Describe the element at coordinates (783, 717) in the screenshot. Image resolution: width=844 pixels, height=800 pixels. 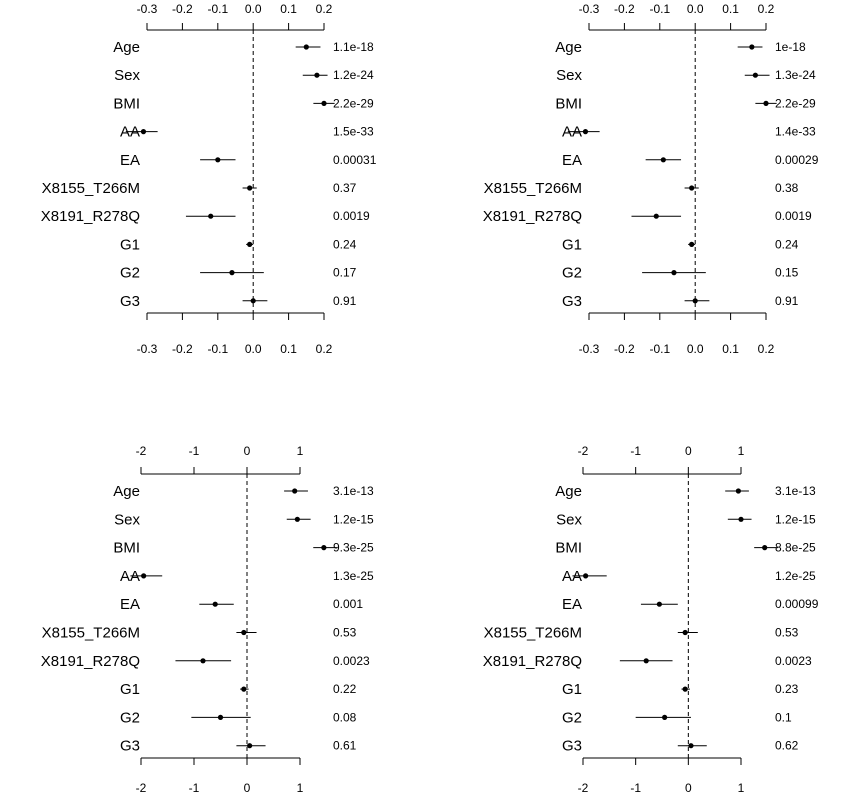
I see `p-value-label: 0.1` at that location.